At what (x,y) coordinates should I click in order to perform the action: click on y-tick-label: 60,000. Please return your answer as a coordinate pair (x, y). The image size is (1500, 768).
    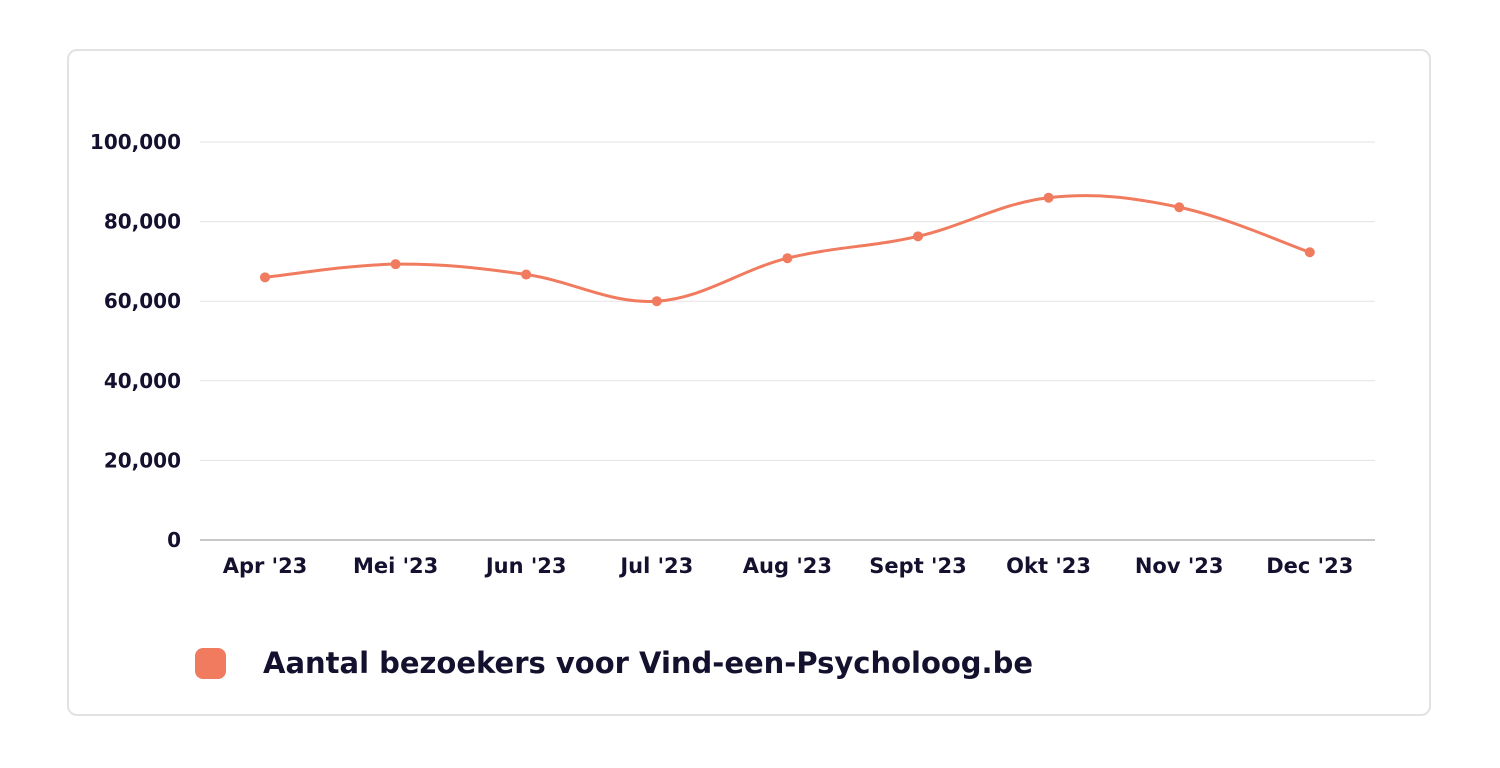
    Looking at the image, I should click on (142, 301).